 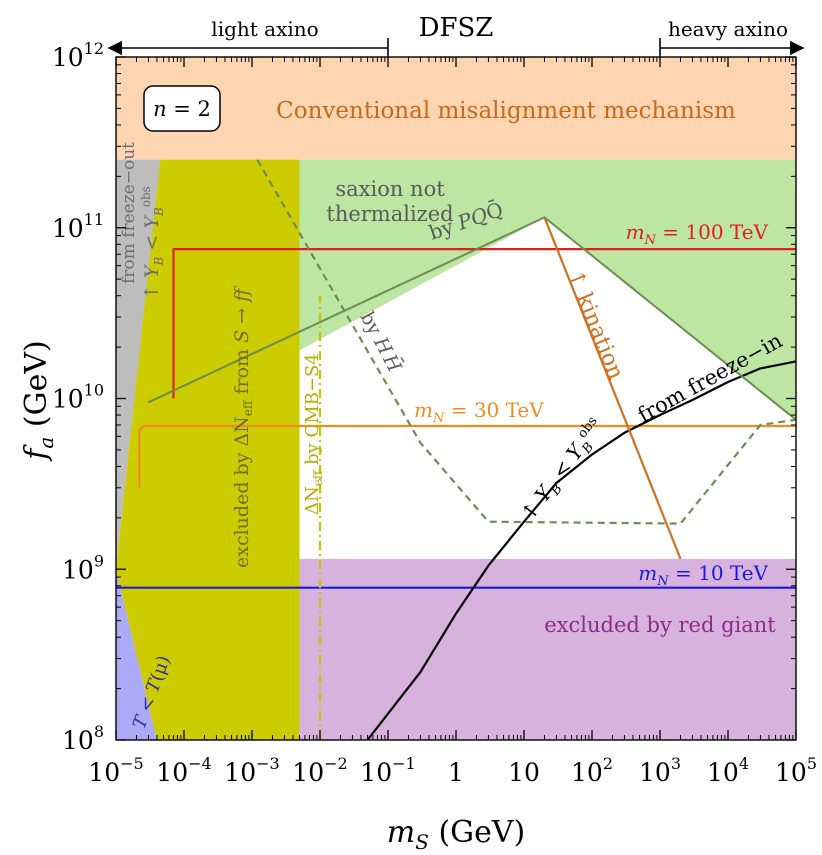 What do you see at coordinates (484, 323) in the screenshot?
I see `curve-m_n-=-100-tev` at bounding box center [484, 323].